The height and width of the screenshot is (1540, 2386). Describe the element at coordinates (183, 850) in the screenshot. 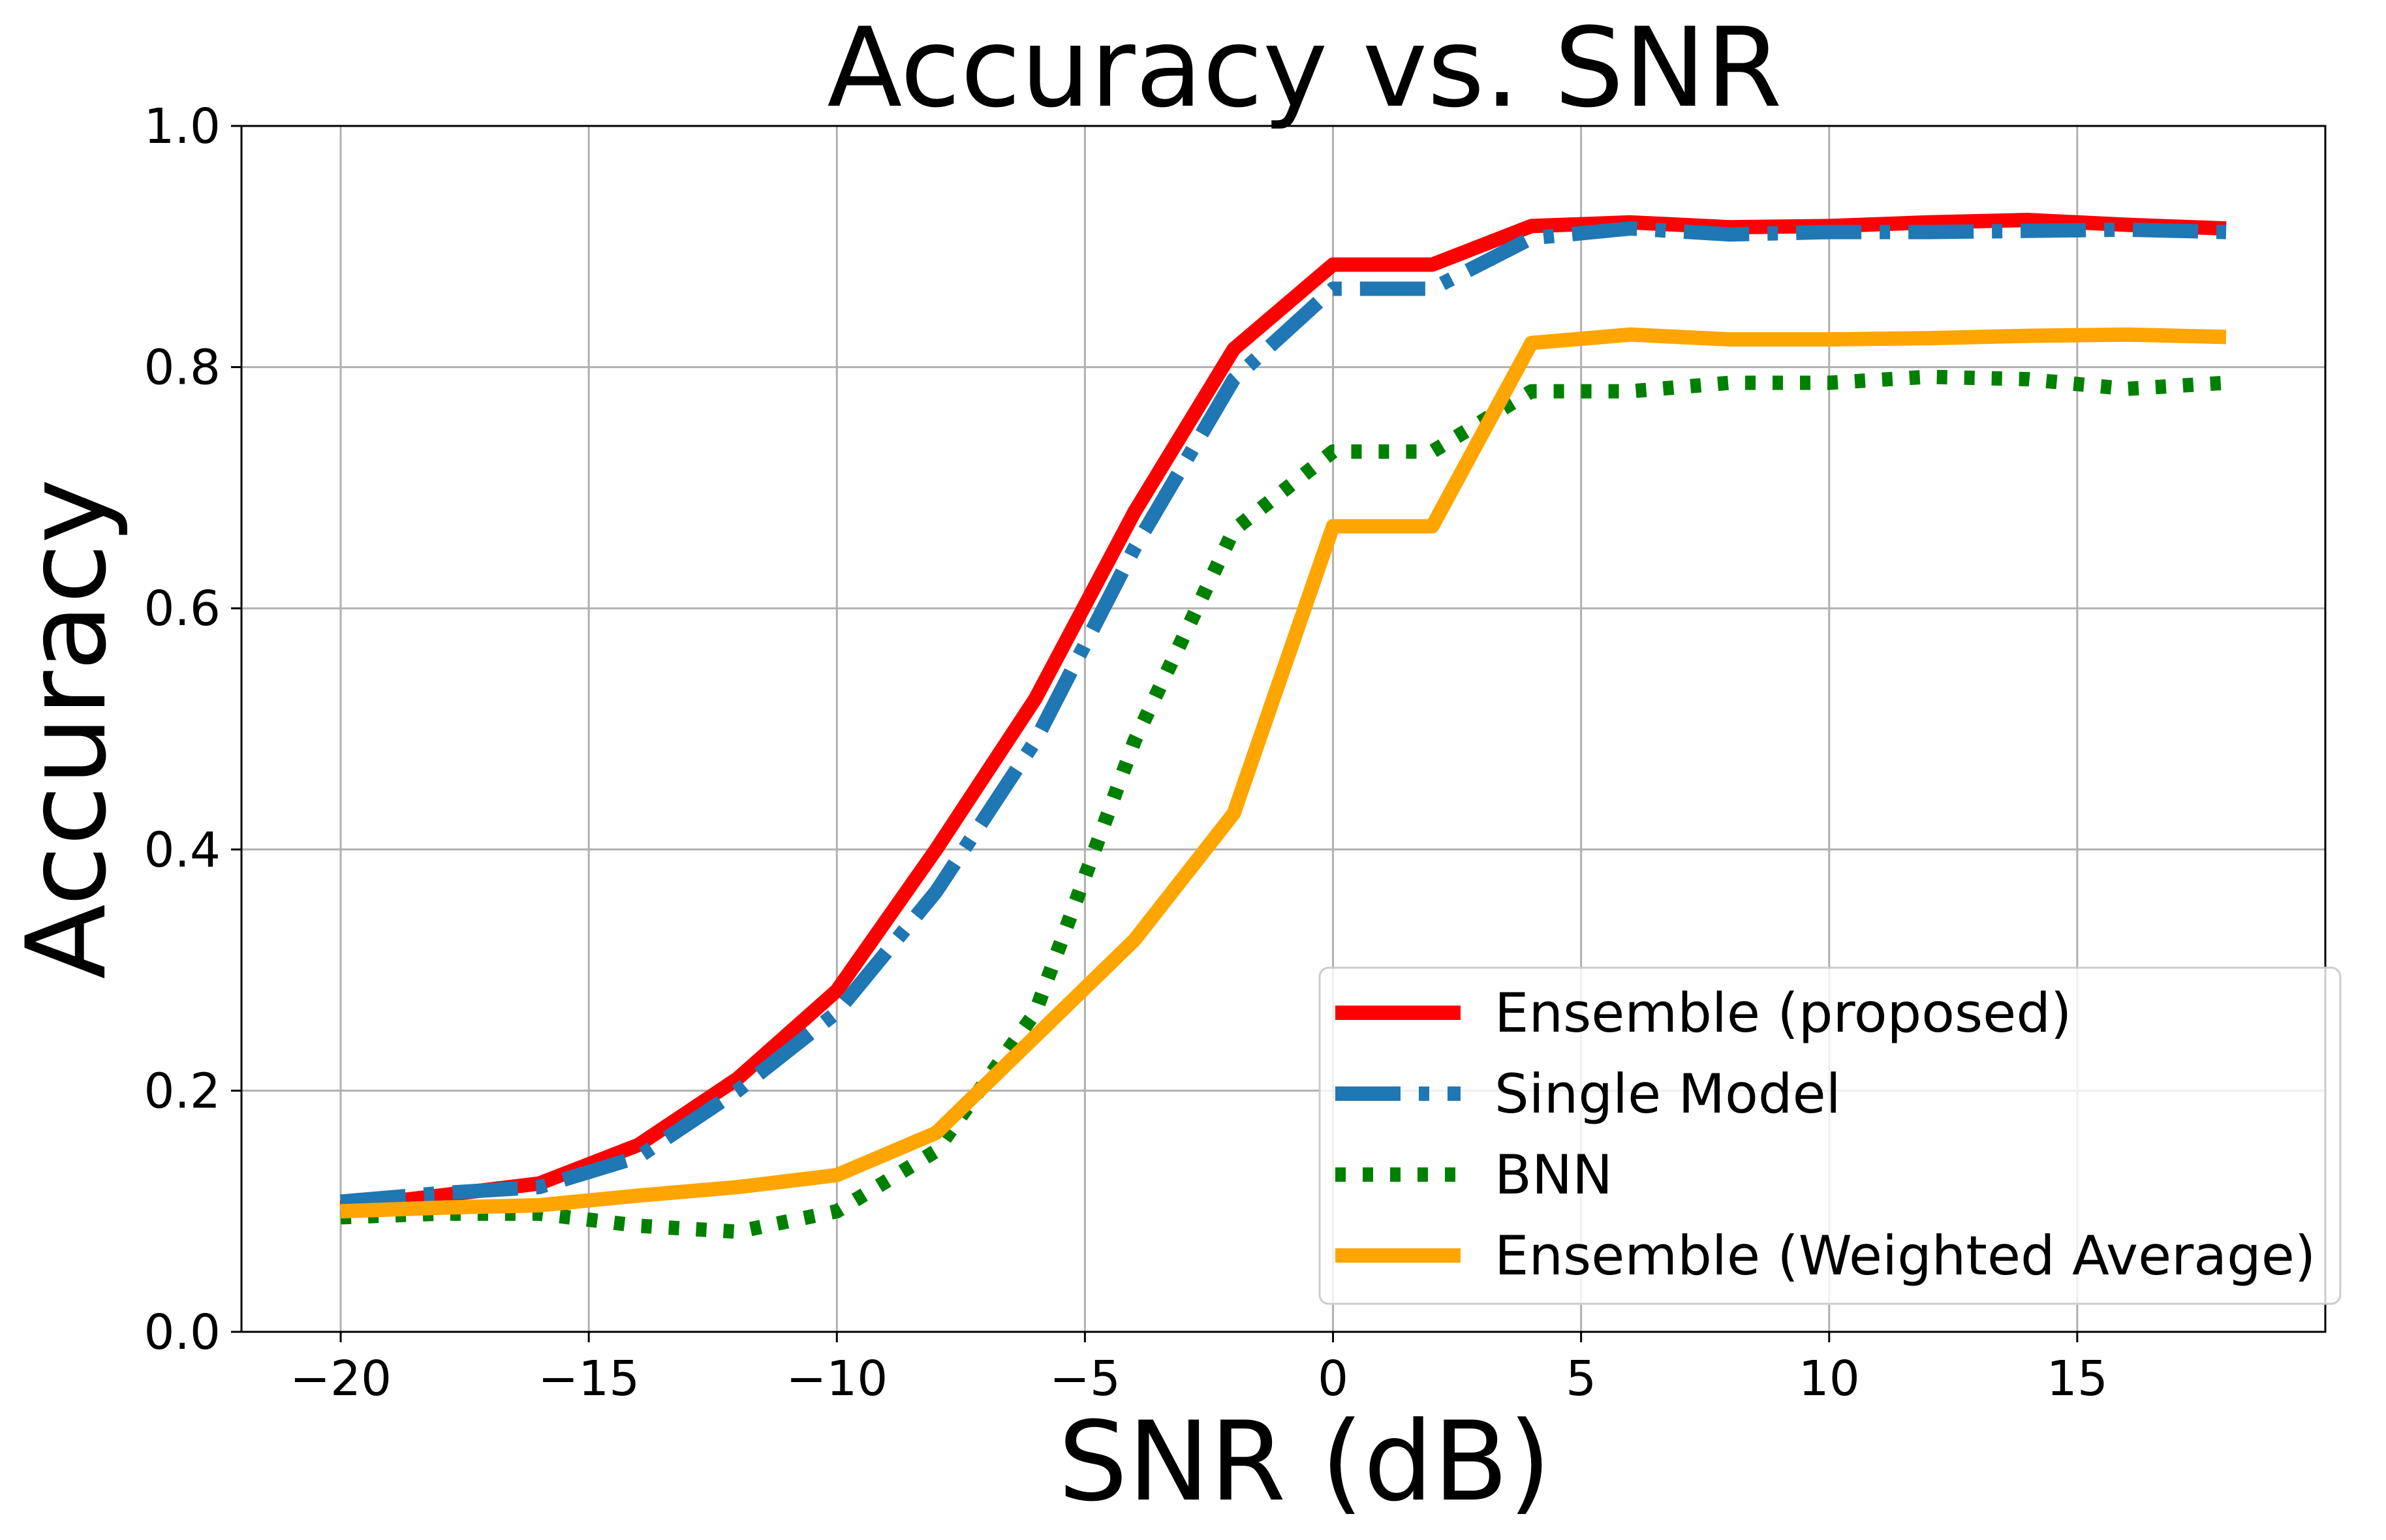

I see `y-tick-label: 0.4` at that location.